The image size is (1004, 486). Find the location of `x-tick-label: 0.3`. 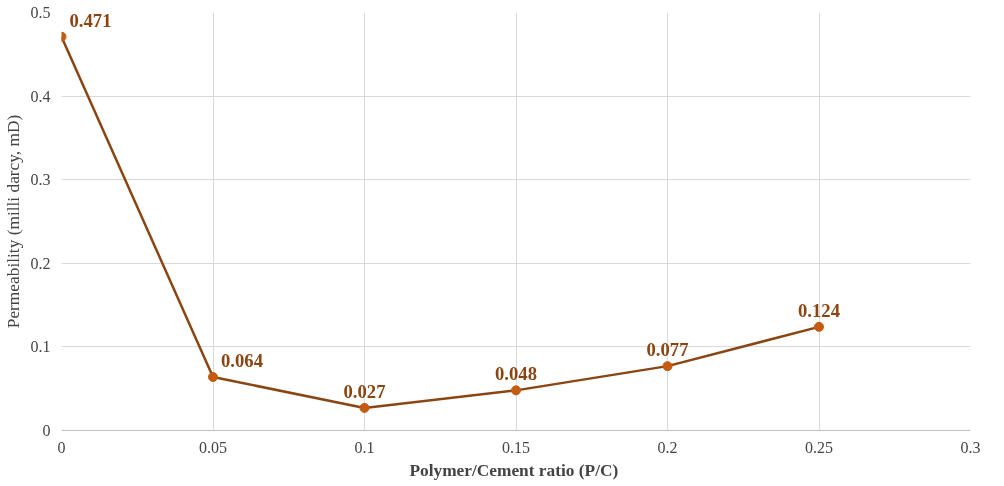

x-tick-label: 0.3 is located at coordinates (970, 447).